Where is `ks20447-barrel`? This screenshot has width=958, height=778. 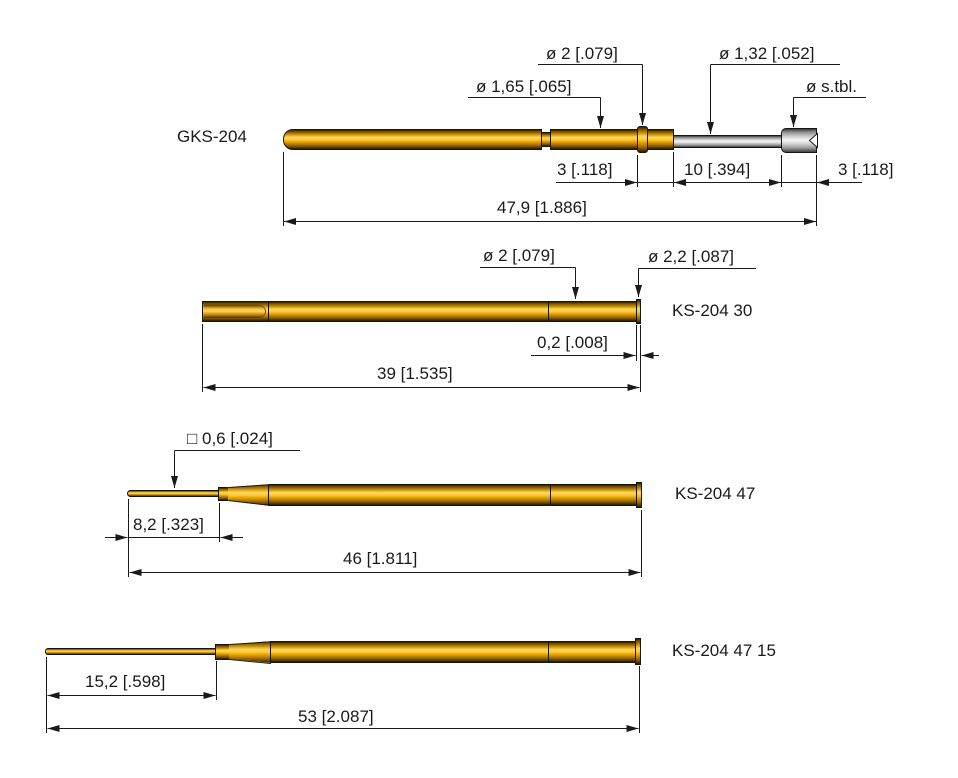 ks20447-barrel is located at coordinates (453, 495).